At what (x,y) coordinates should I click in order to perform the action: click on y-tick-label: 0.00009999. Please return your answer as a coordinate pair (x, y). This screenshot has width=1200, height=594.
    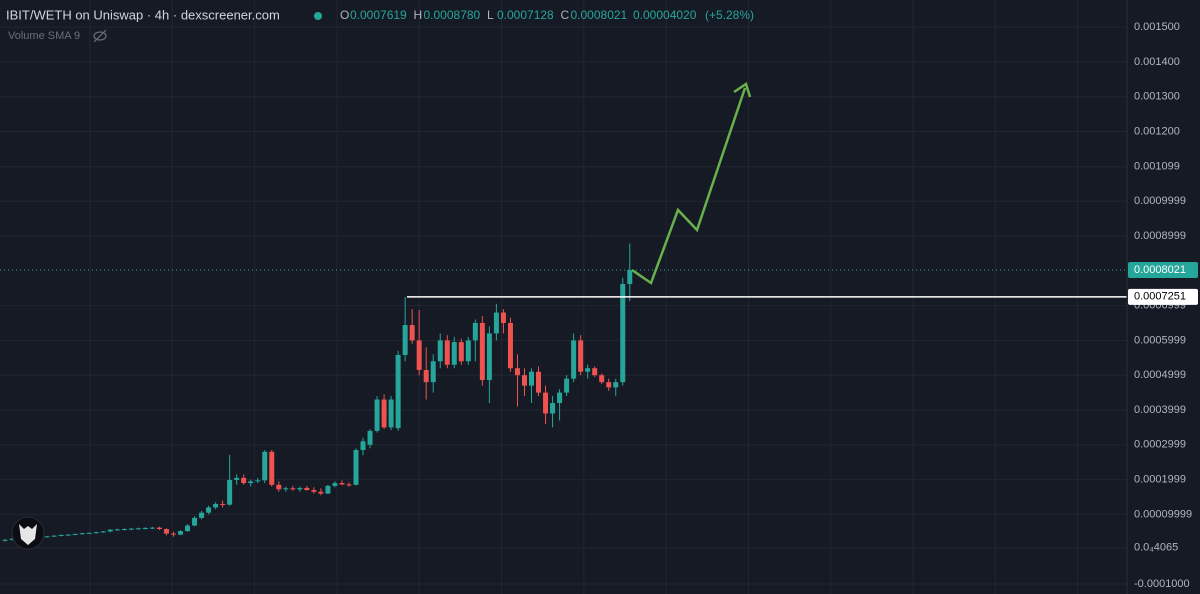
    Looking at the image, I should click on (1163, 514).